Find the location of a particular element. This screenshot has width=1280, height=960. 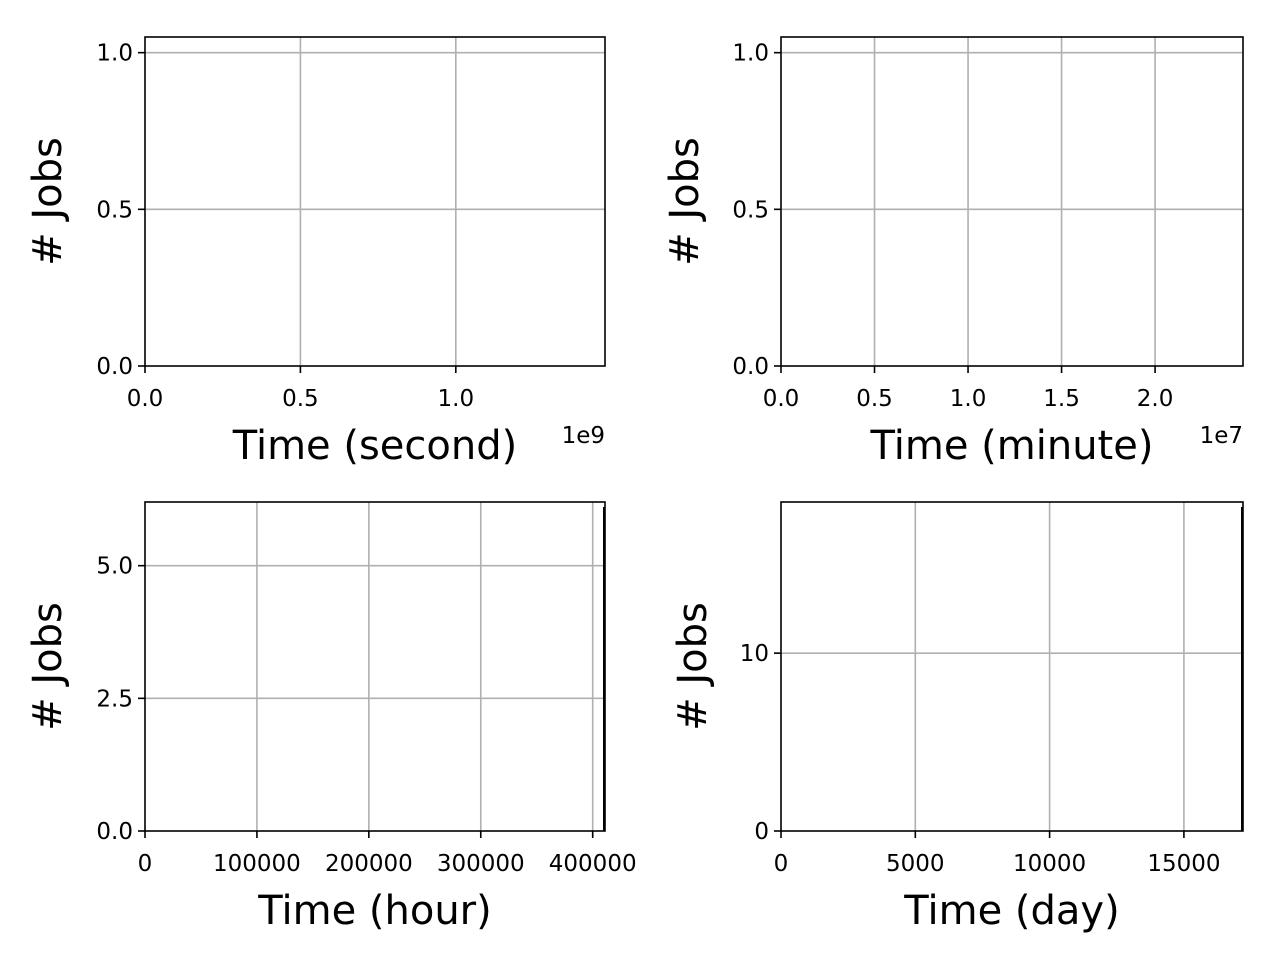

y-tick-label: 2.5 is located at coordinates (114, 699).